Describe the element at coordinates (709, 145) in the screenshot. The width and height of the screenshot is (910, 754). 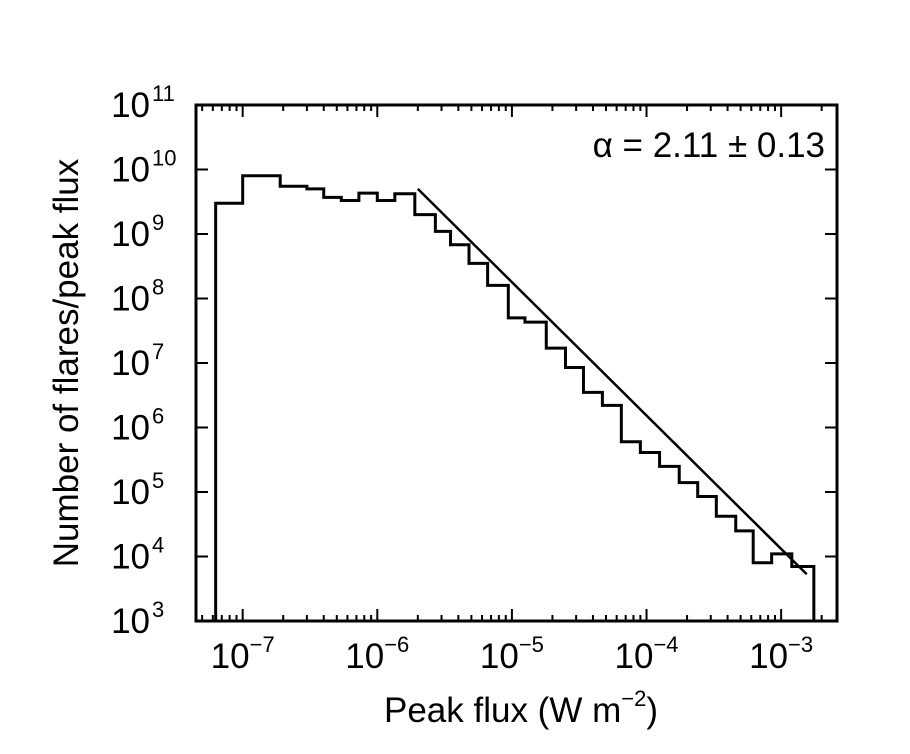
I see `annotation-alpha: α = 2.11 ± 0.13` at that location.